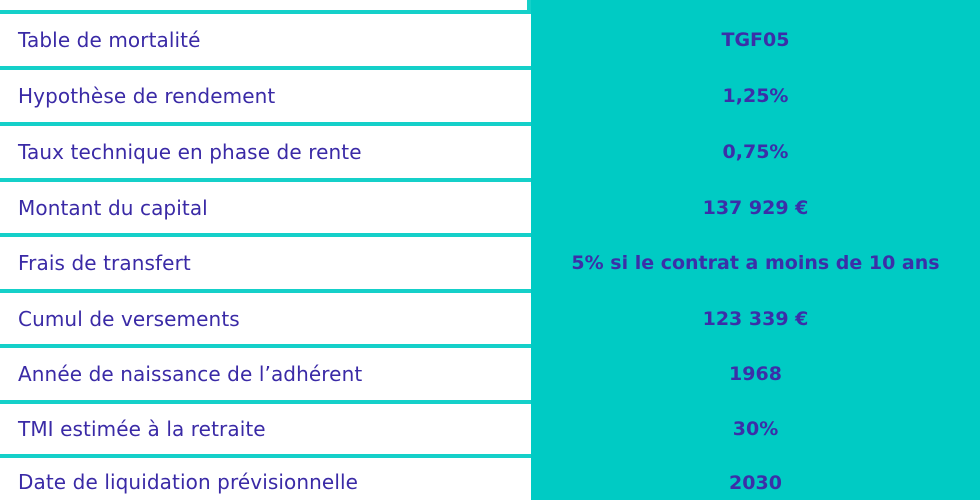 Image resolution: width=980 pixels, height=500 pixels. What do you see at coordinates (263, 374) in the screenshot?
I see `row-label: Année de naissance de l’adhérent` at bounding box center [263, 374].